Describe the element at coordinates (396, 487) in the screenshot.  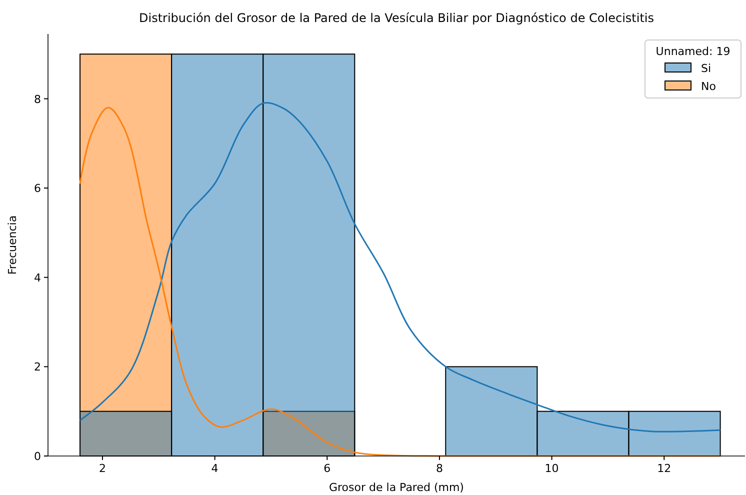
I see `x-axis-title: Grosor de la Pared (mm)` at that location.